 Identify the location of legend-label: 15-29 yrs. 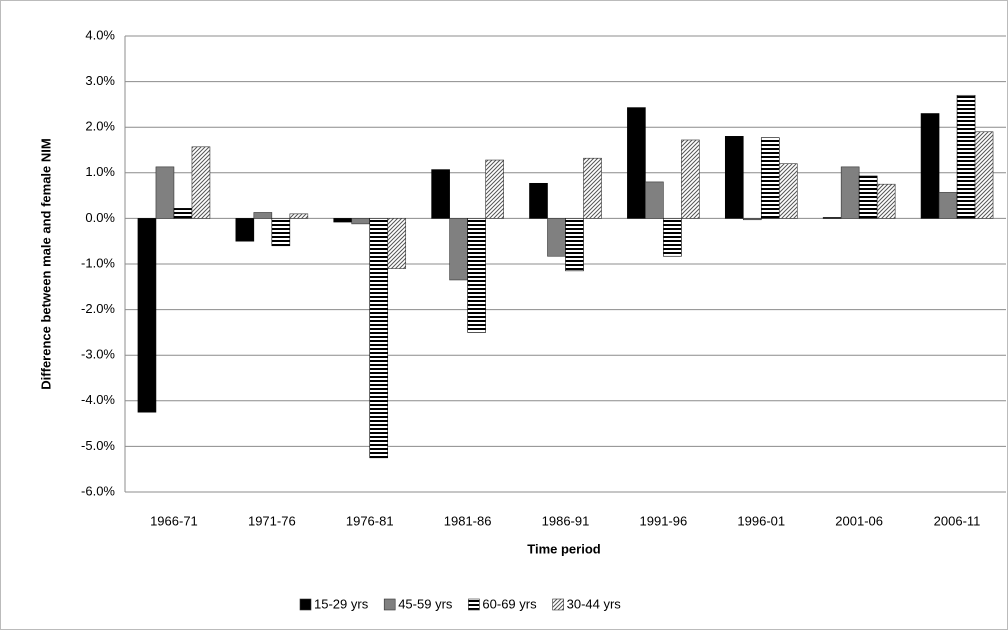
(341, 603).